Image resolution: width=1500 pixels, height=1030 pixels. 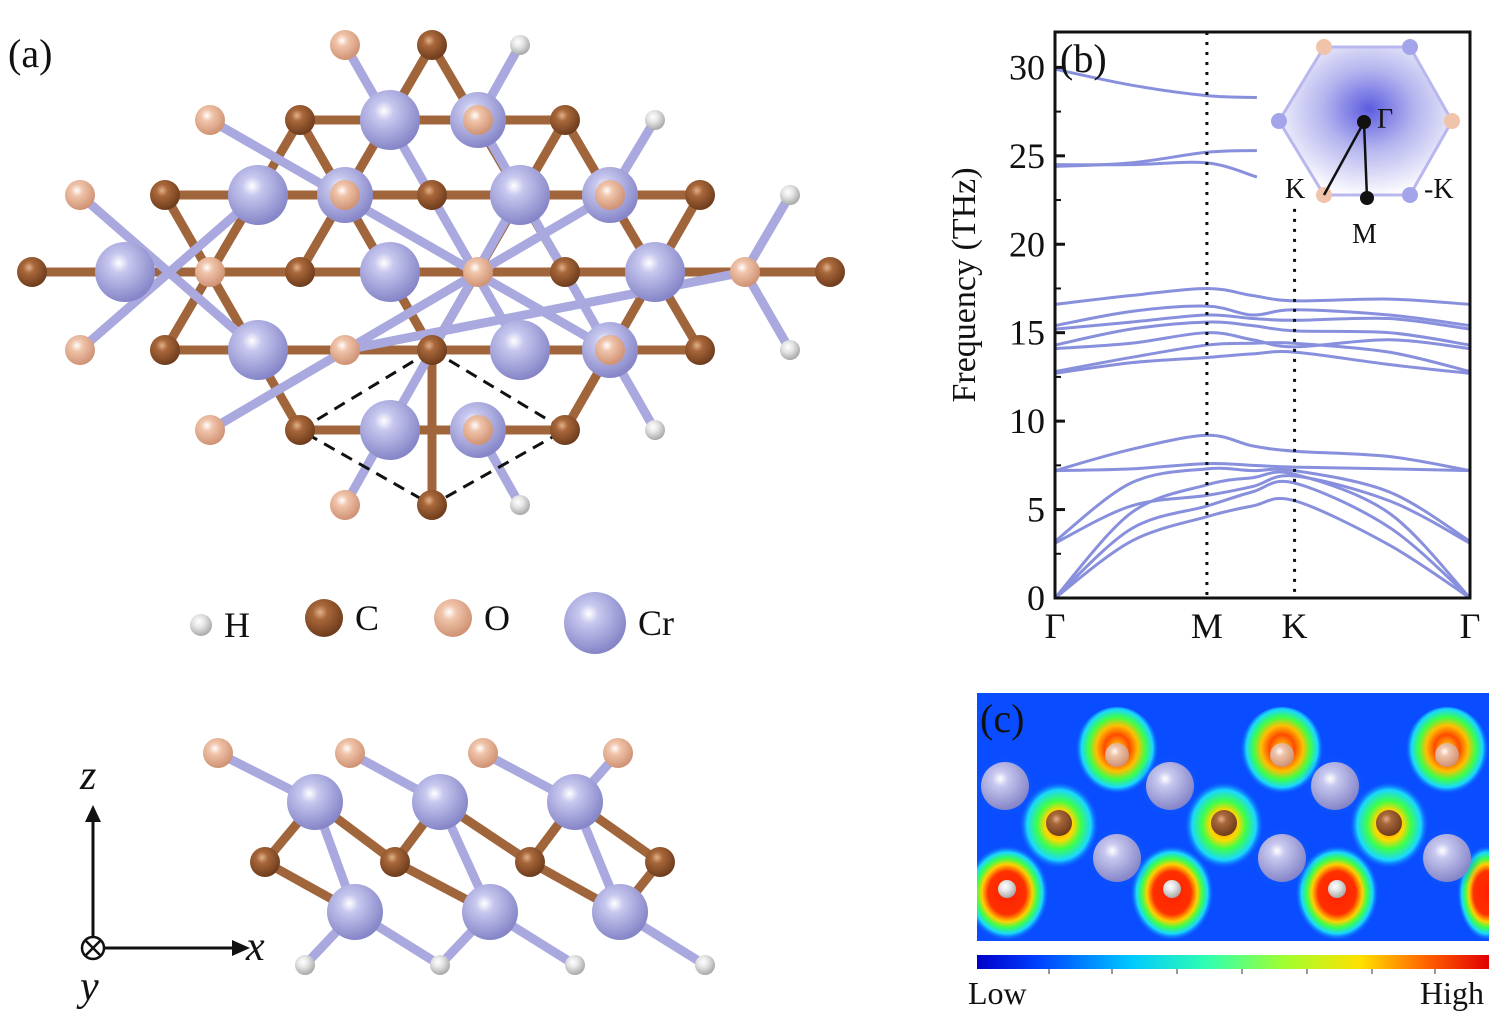 I want to click on axis-x-label: x, so click(x=255, y=947).